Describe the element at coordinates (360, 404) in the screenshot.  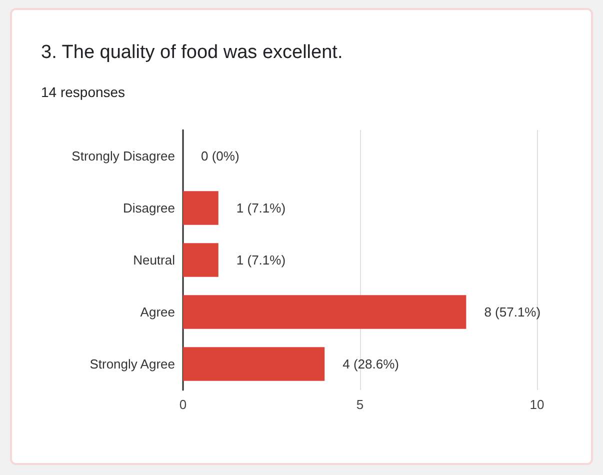
I see `x-tick-label: 5` at that location.